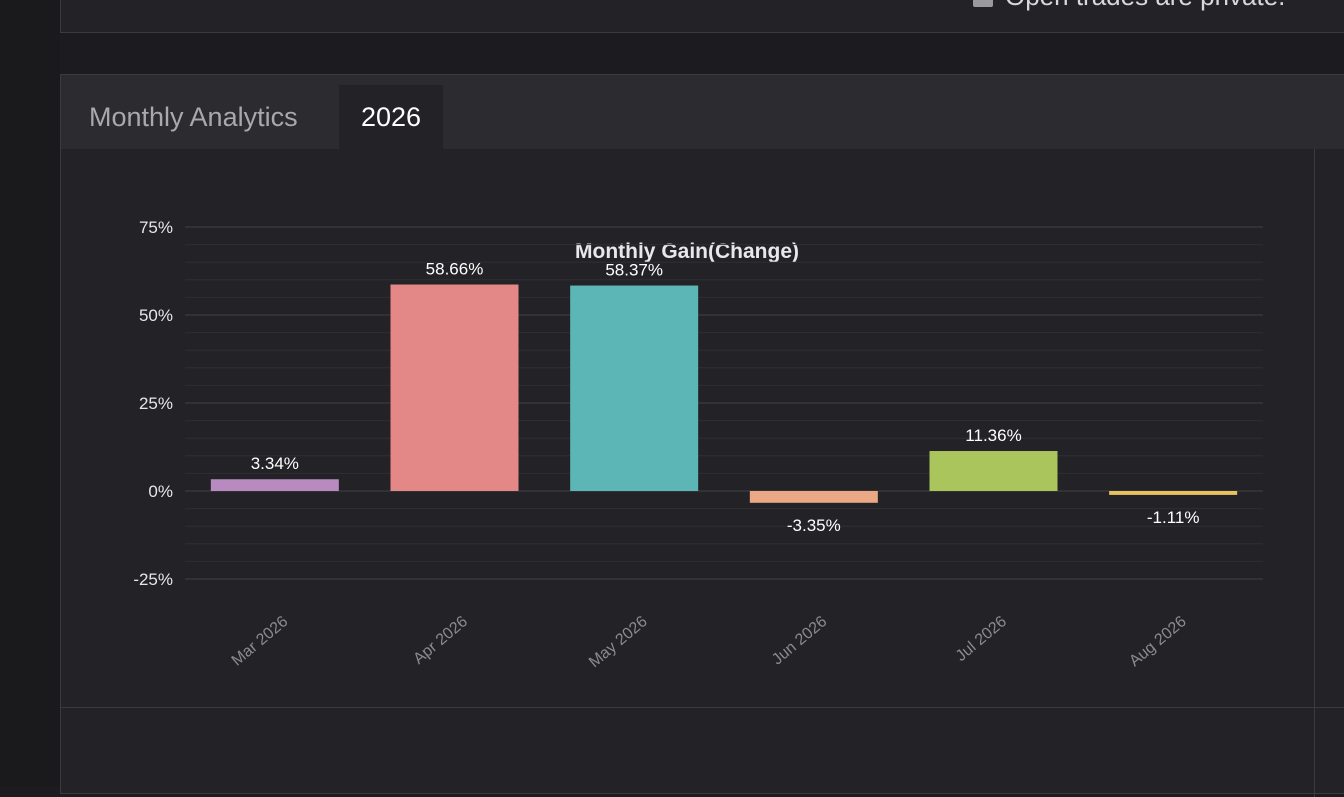 The image size is (1344, 797). I want to click on tab-monthly-analytics: Monthly Analytics, so click(193, 116).